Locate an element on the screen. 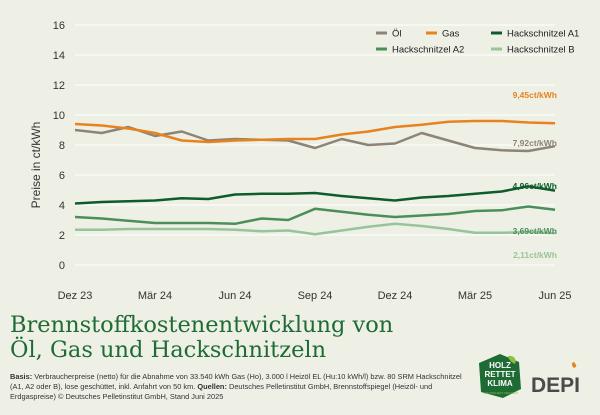 This screenshot has width=600, height=415. y-tick-label: 4 is located at coordinates (62, 206).